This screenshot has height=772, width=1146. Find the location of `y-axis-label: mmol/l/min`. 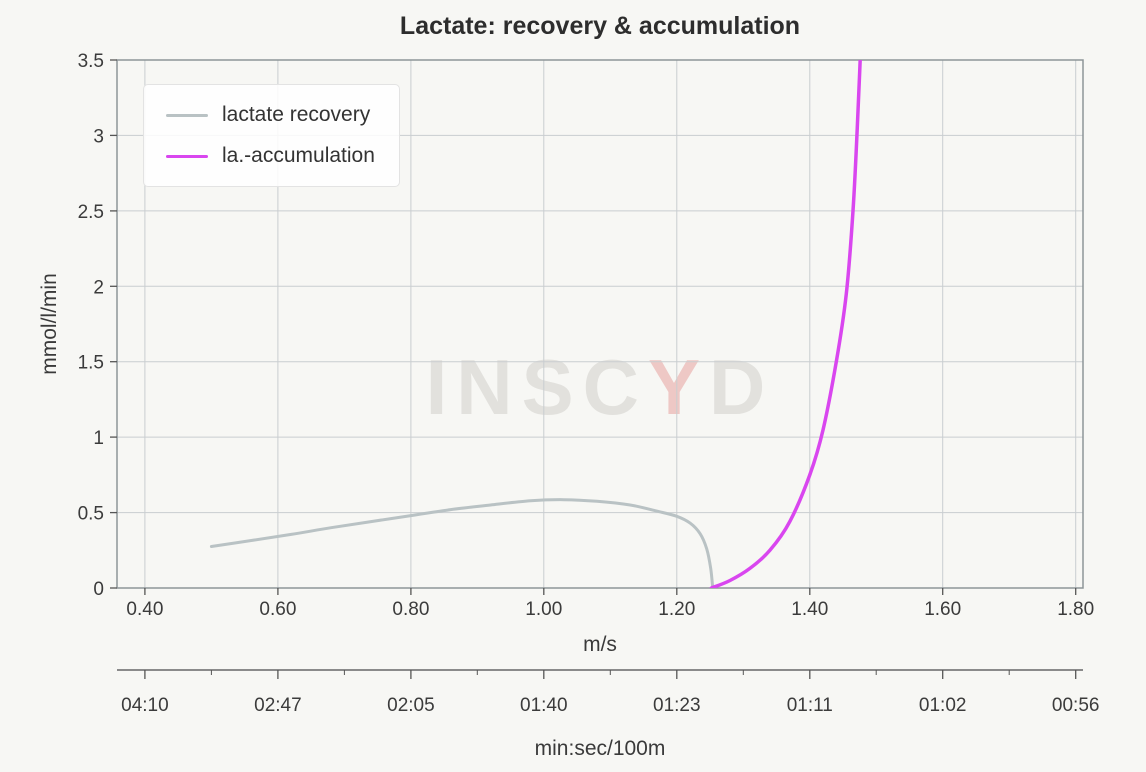

y-axis-label: mmol/l/min is located at coordinates (49, 324).